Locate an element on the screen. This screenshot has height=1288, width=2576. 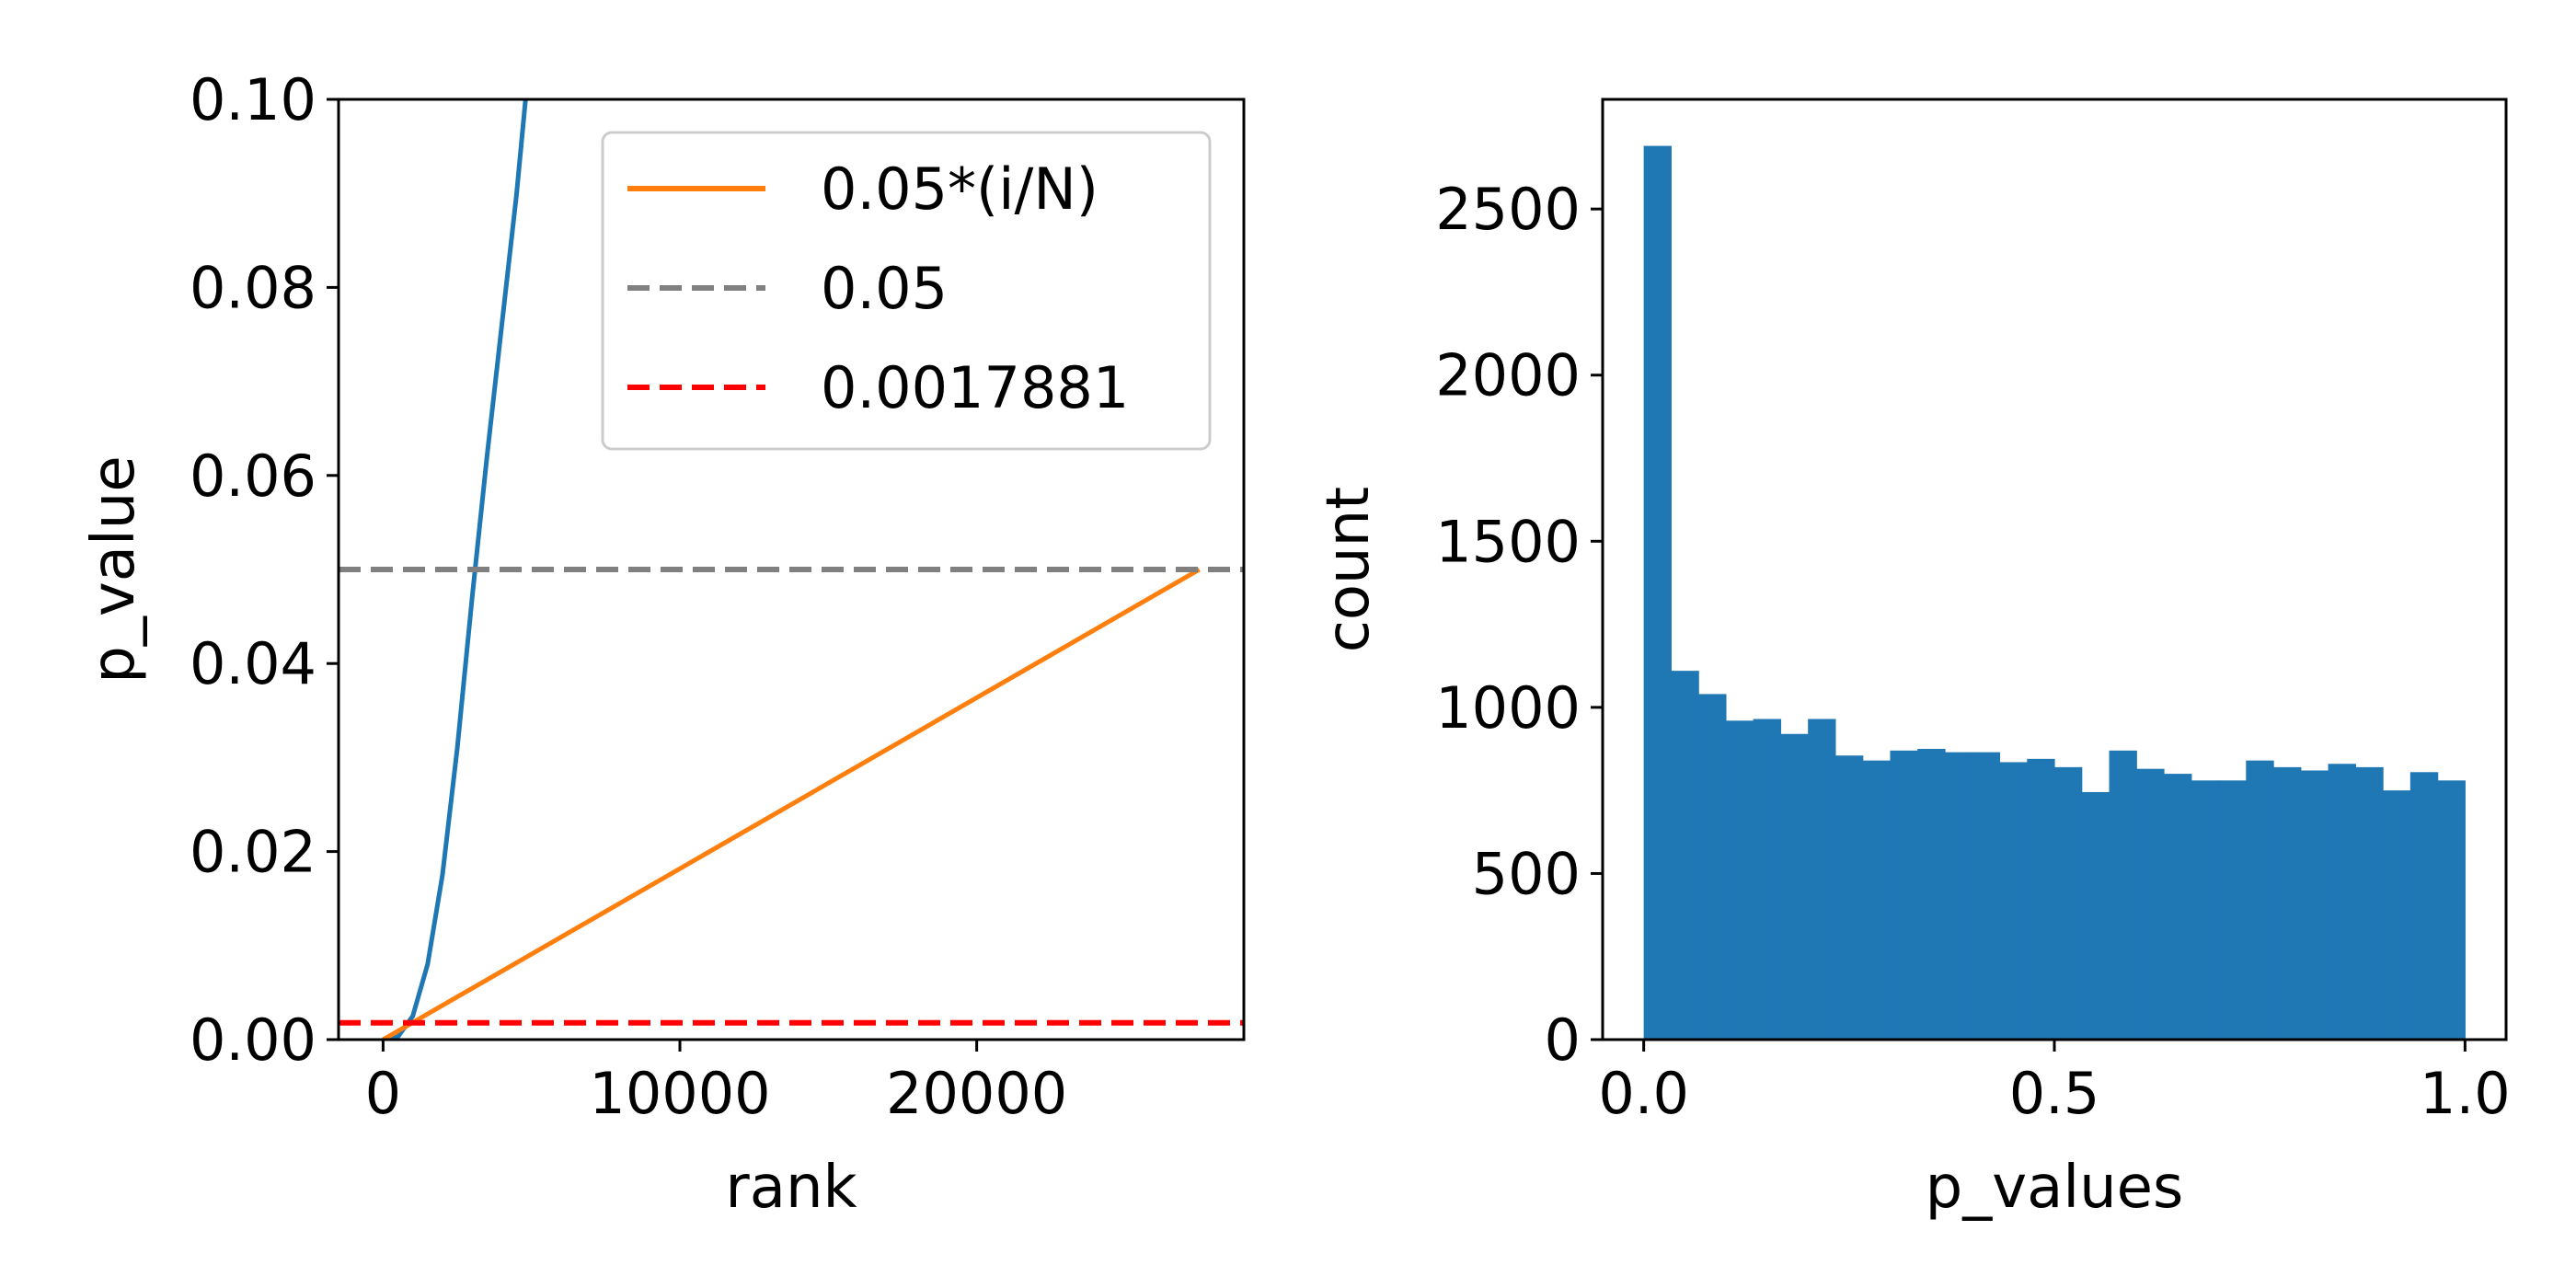
legend-entry-label: 0.05*(i/N) is located at coordinates (959, 189).